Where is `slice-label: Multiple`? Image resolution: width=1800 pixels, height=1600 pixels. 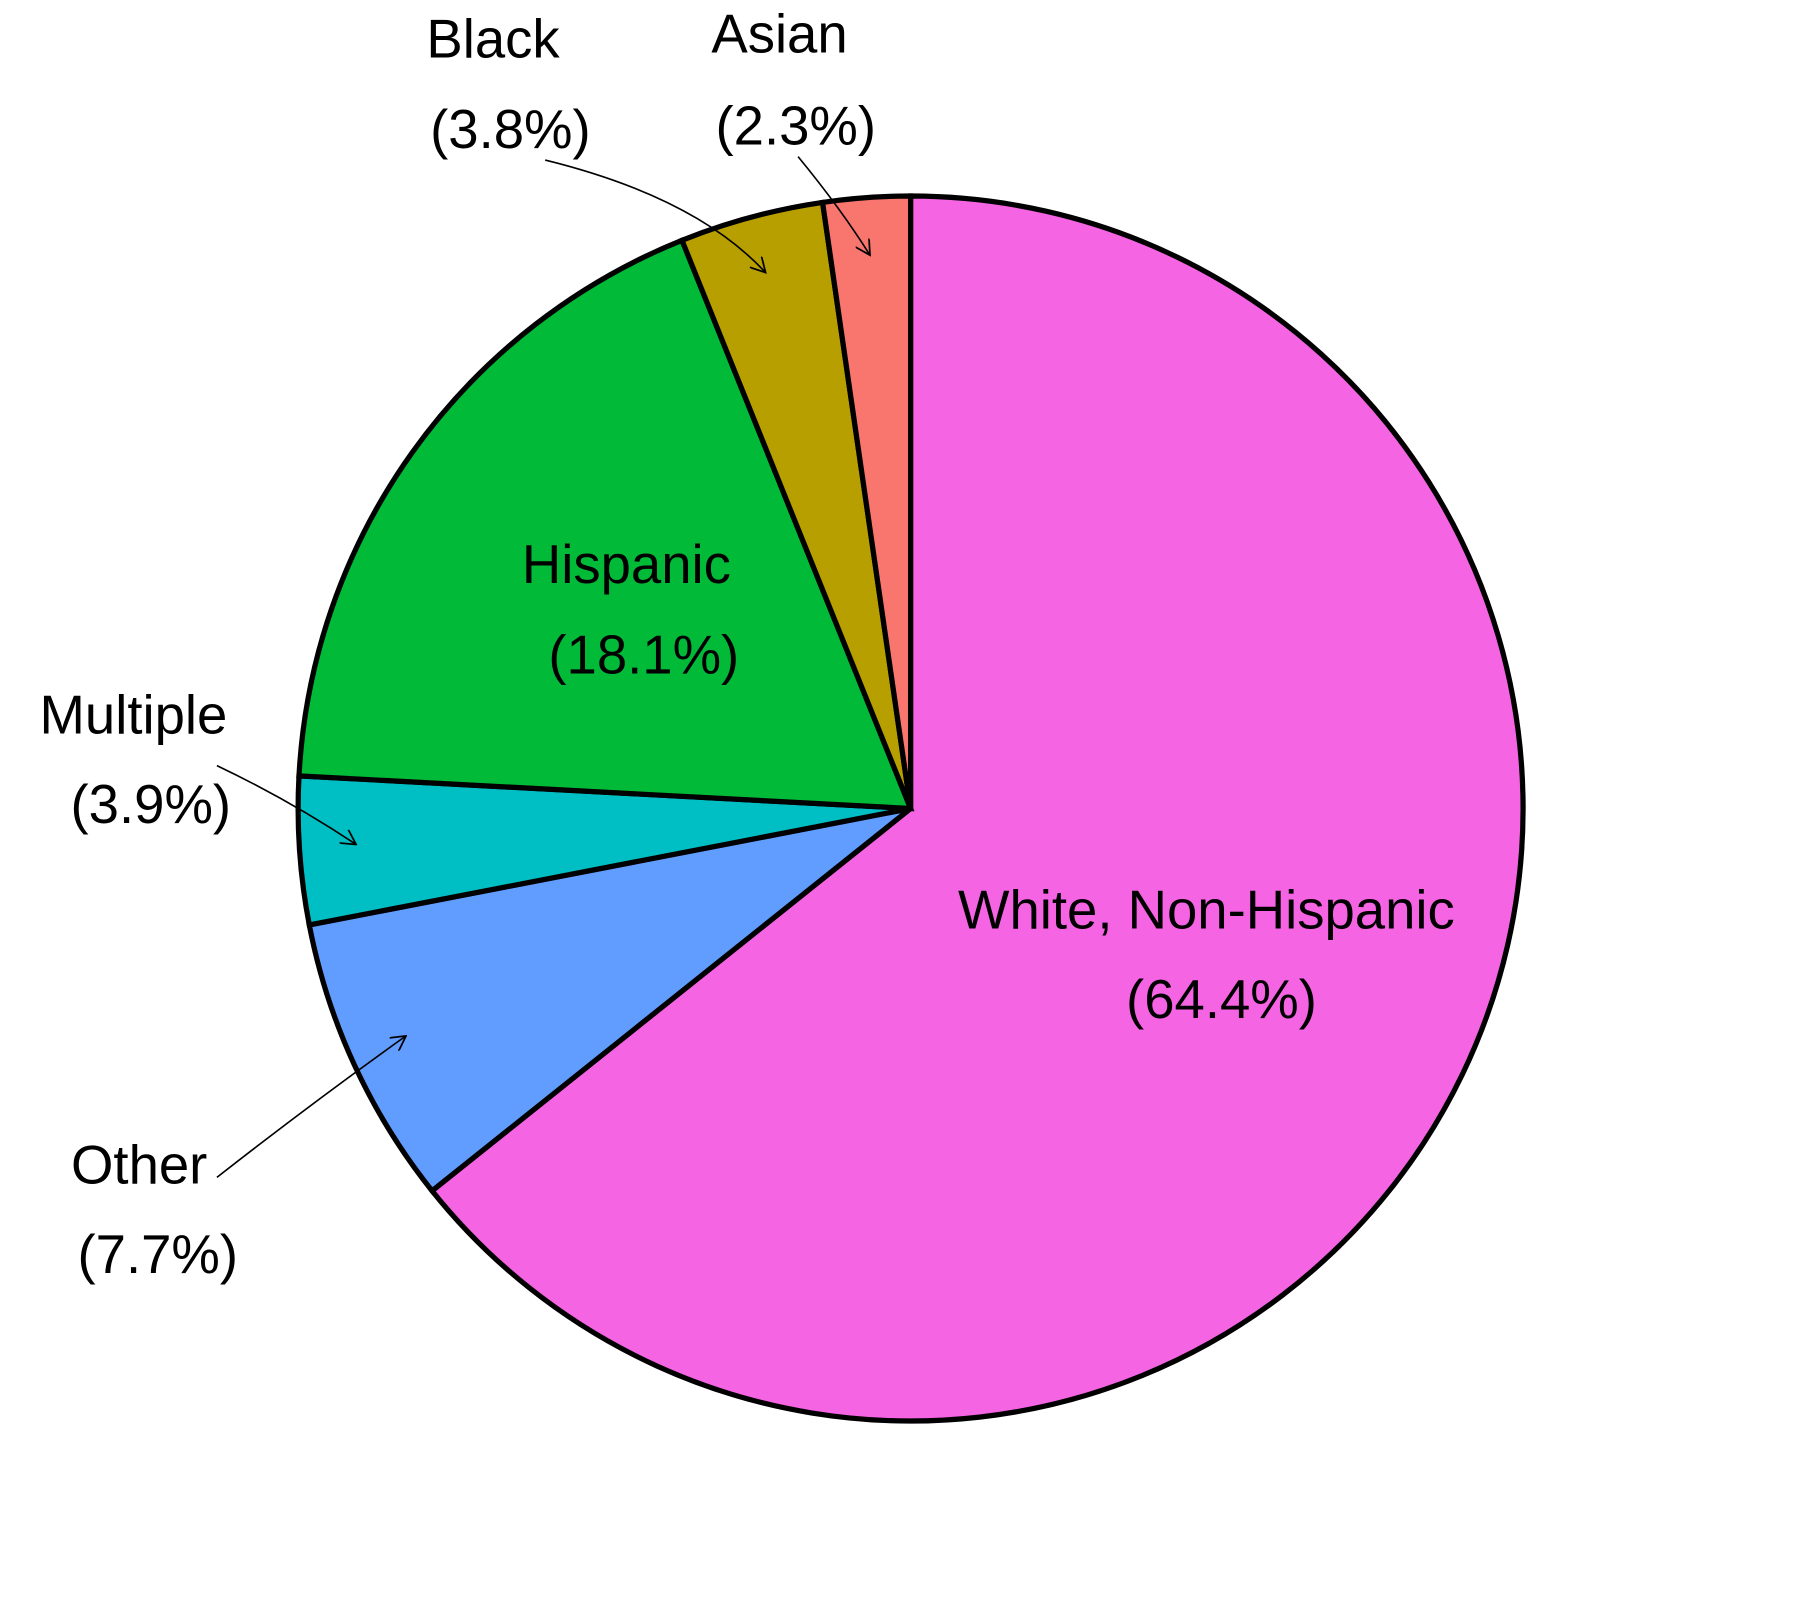
slice-label: Multiple is located at coordinates (134, 715).